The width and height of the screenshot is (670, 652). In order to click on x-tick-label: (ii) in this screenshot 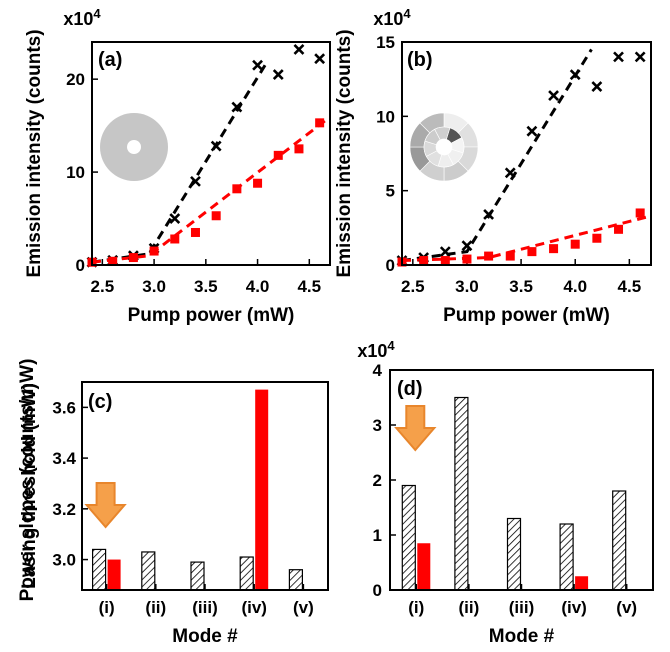, I will do `click(155, 607)`.